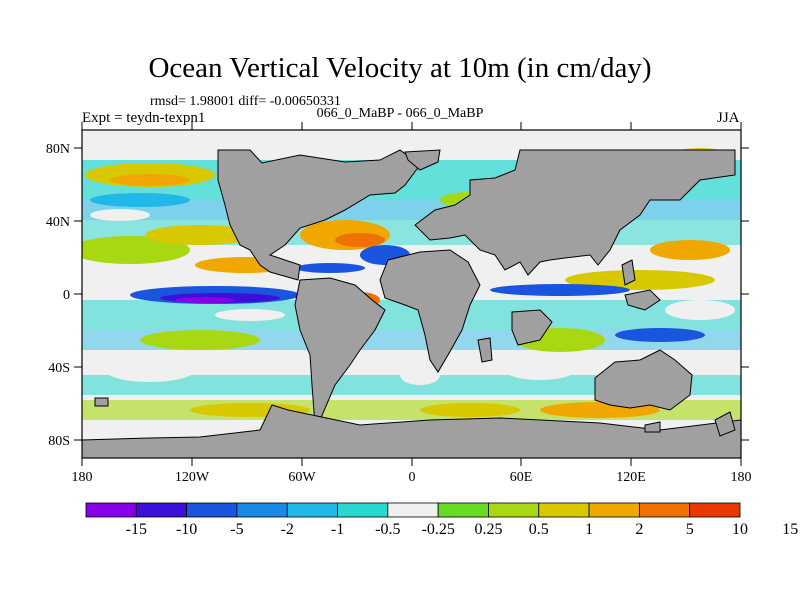  I want to click on stats-text: rmsd= 1.98001 diff= -0.00650331, so click(245, 101).